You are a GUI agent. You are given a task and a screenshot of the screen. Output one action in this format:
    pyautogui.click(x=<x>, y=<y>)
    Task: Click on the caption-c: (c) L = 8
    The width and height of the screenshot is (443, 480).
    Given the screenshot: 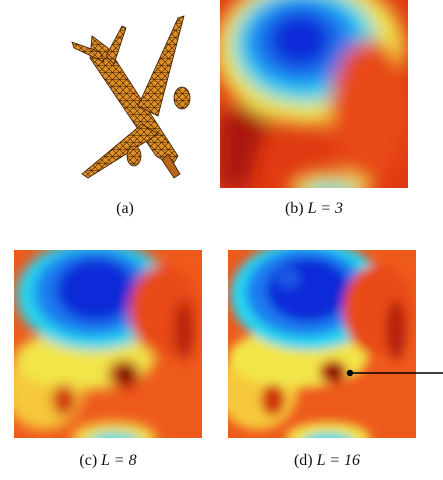 What is the action you would take?
    pyautogui.click(x=108, y=460)
    